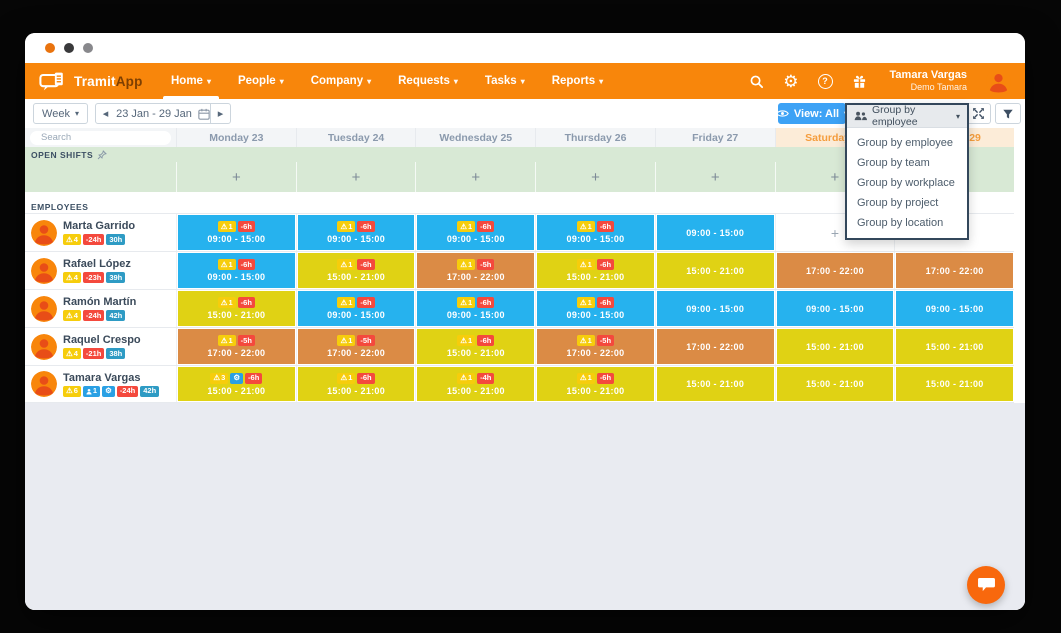 Image resolution: width=1061 pixels, height=633 pixels. I want to click on add-shift-button: +, so click(835, 232).